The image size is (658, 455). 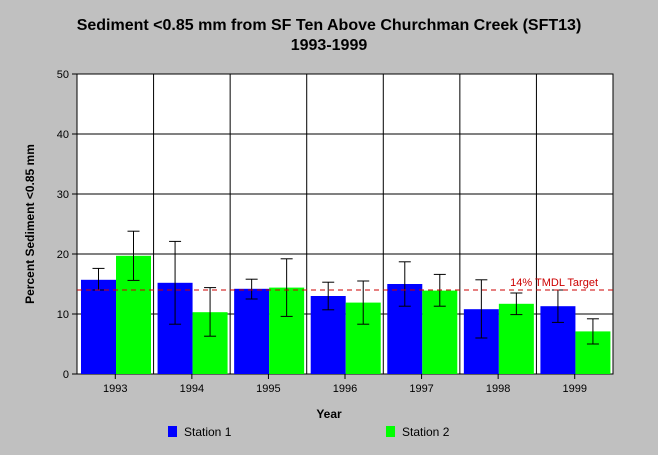 I want to click on x-axis-title: Year, so click(x=329, y=414).